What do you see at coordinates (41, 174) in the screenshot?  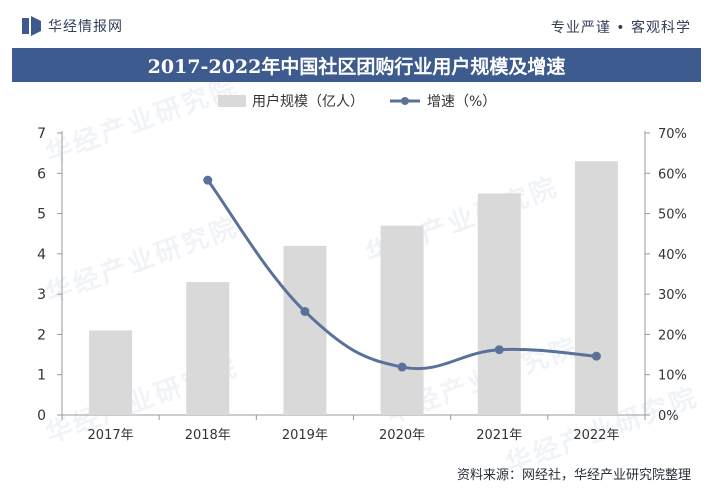 I see `y-tick-label: 6` at bounding box center [41, 174].